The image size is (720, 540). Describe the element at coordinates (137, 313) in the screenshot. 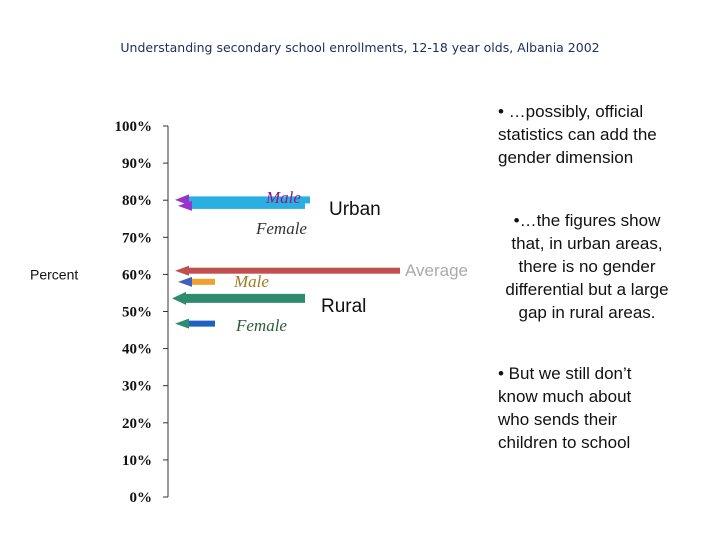

I see `y-tick-label: 50%` at that location.